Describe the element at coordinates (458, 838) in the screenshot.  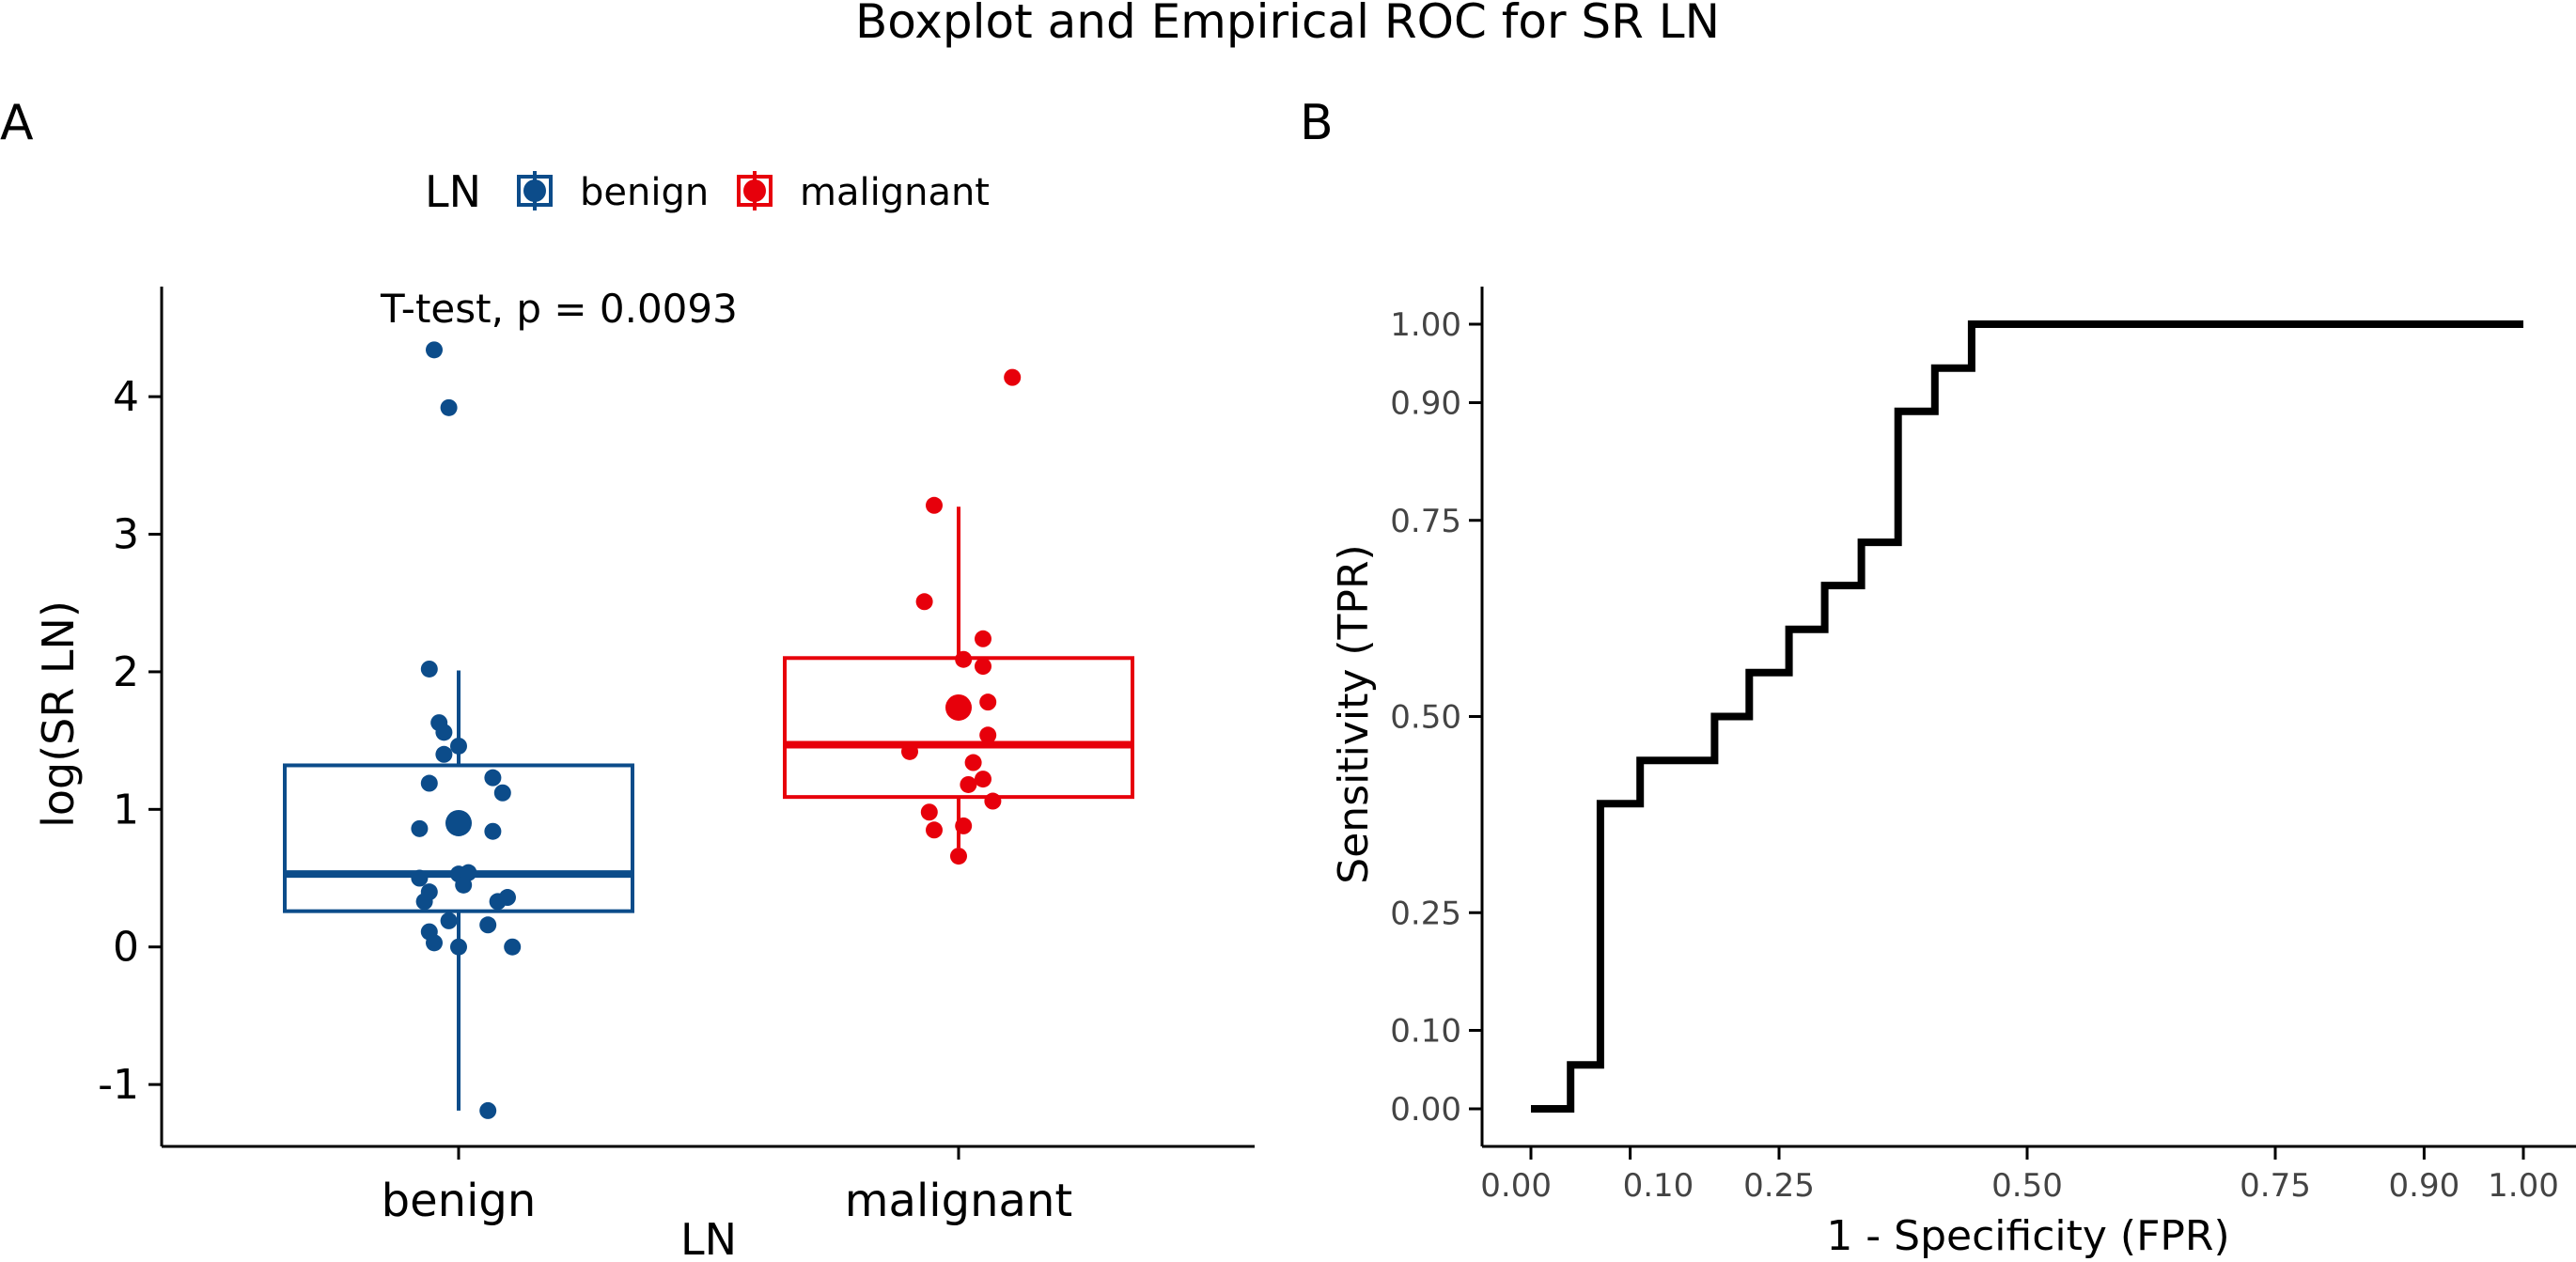
I see `box-benign` at that location.